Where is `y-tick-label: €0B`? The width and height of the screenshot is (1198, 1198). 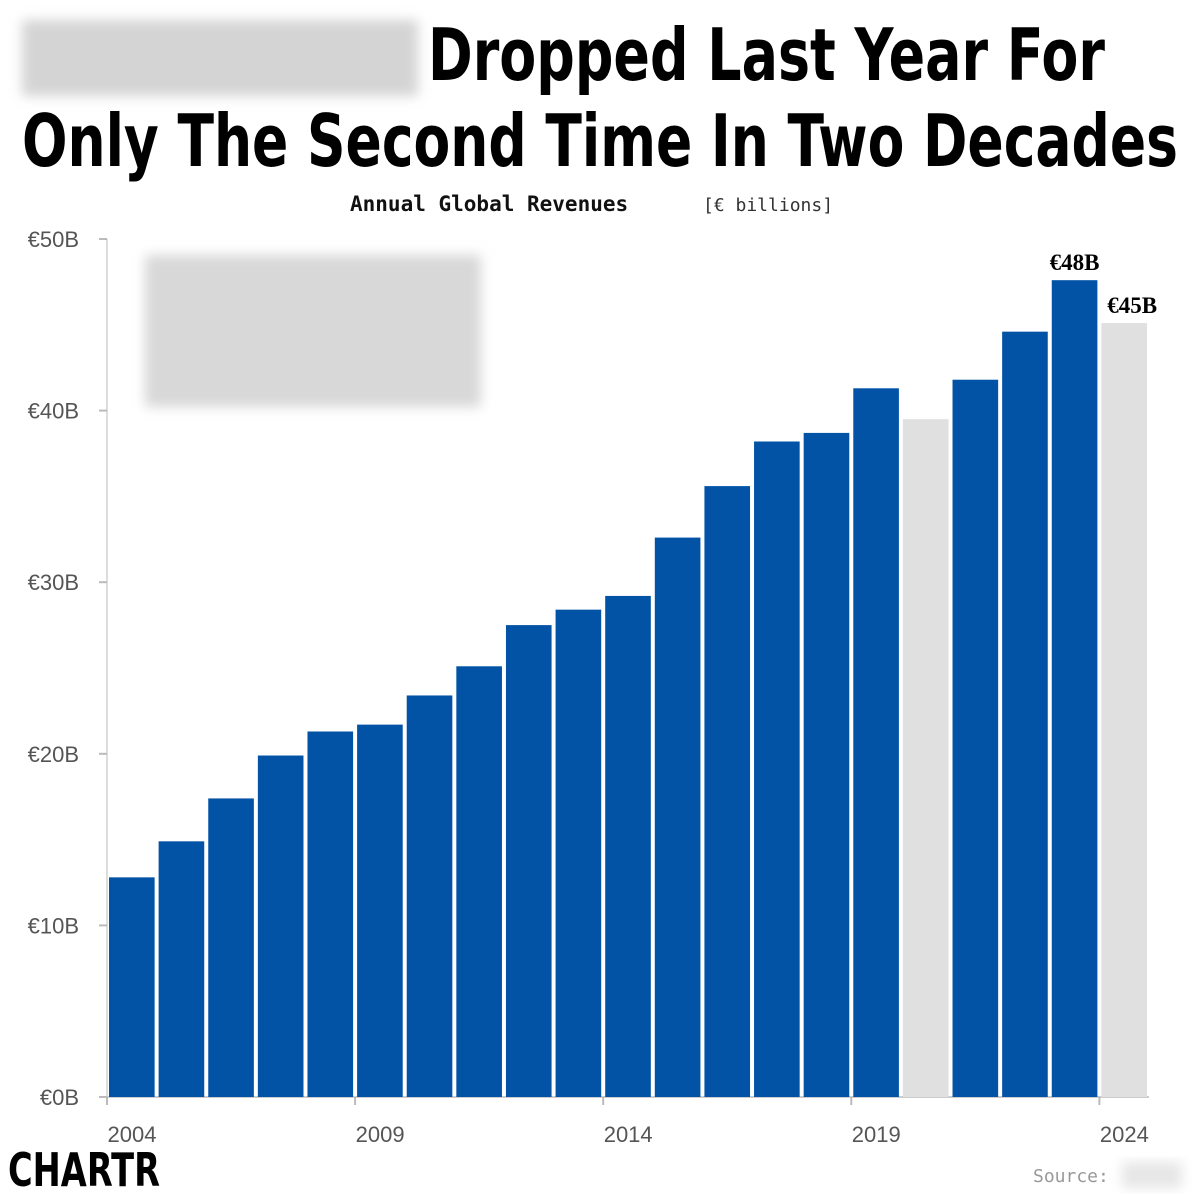
y-tick-label: €0B is located at coordinates (59, 1097).